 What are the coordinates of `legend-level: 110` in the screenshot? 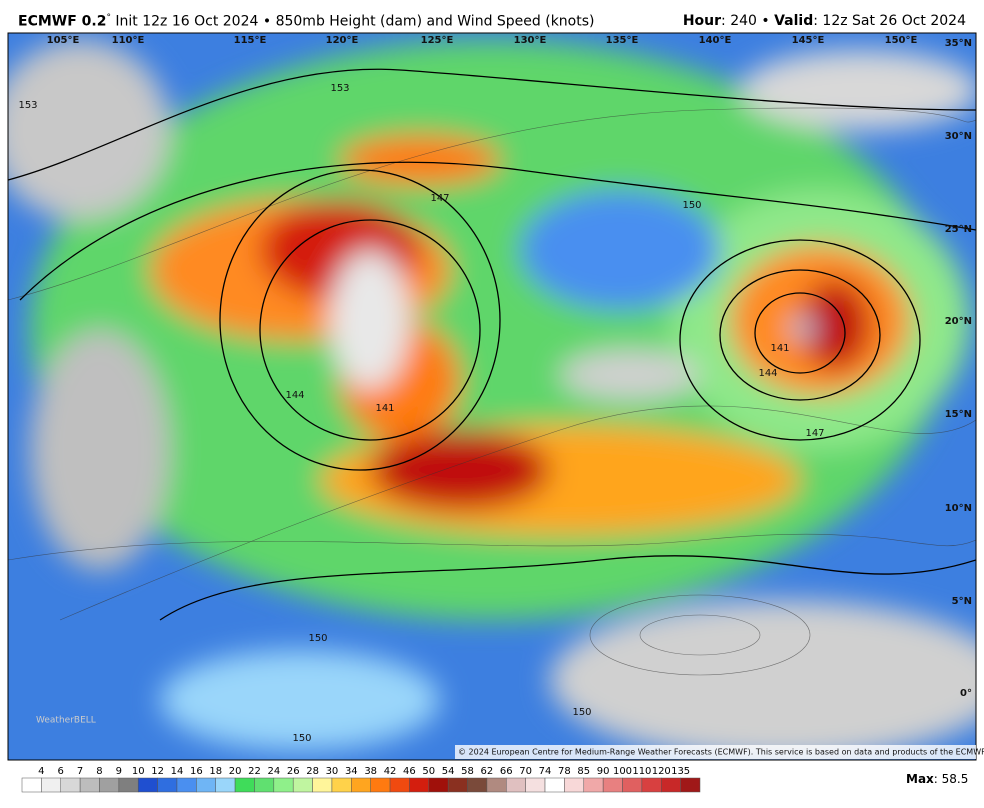 It's located at (641, 771).